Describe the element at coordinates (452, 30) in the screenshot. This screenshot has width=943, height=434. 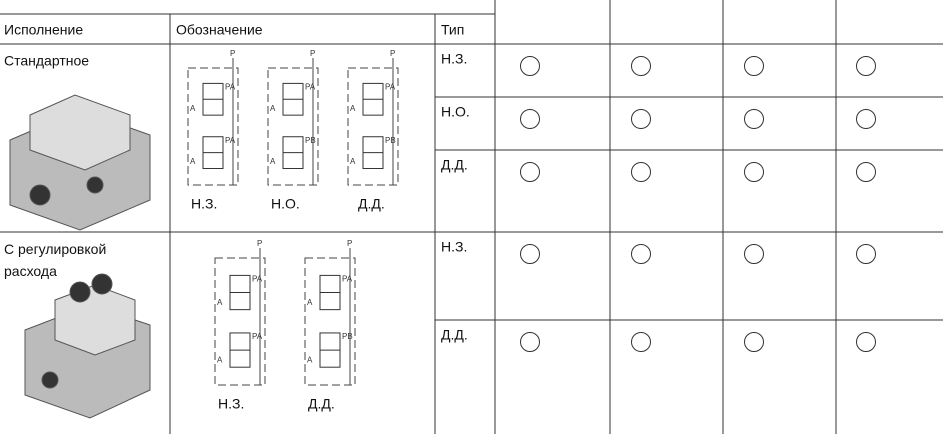
I see `column-header: Тип` at that location.